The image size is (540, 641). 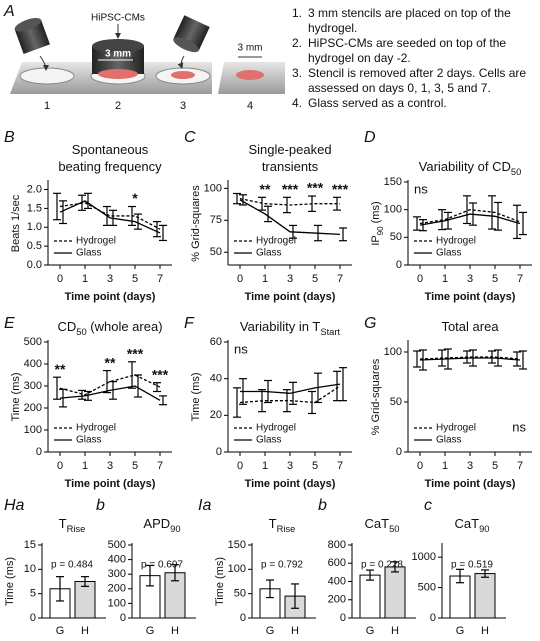 I want to click on text-segment: Rise, so click(x=286, y=529).